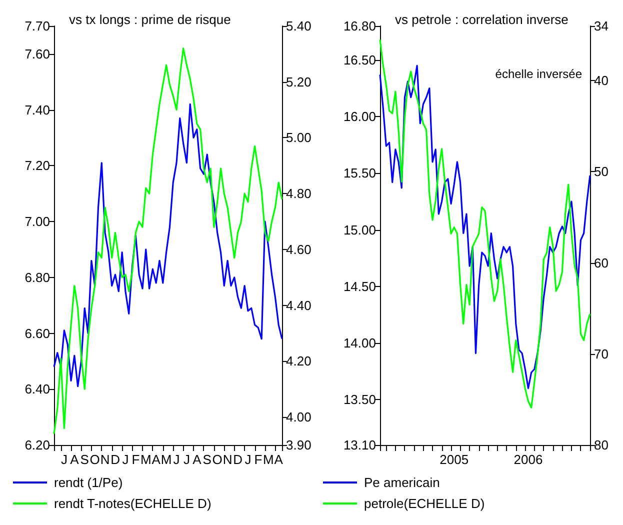 The height and width of the screenshot is (525, 623). Describe the element at coordinates (402, 482) in the screenshot. I see `legend-label: Pe americain` at that location.